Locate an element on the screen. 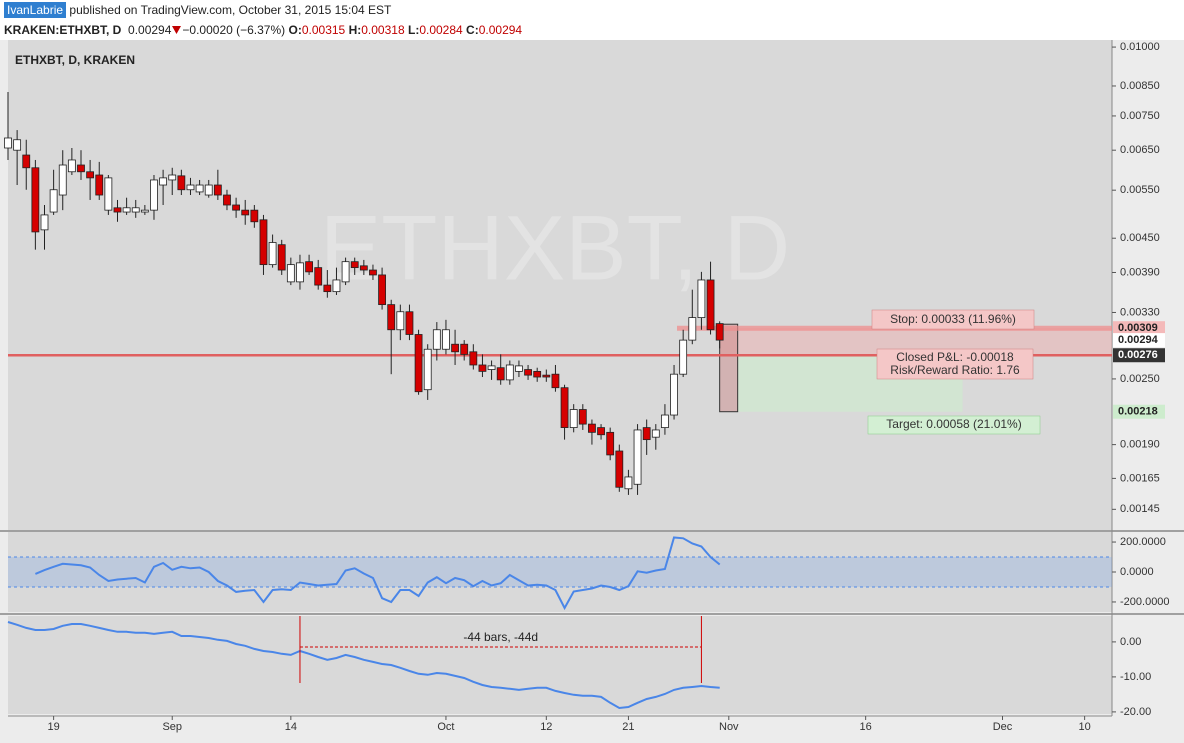 The width and height of the screenshot is (1184, 743). ohlc-item: C:0.00294 is located at coordinates (492, 30).